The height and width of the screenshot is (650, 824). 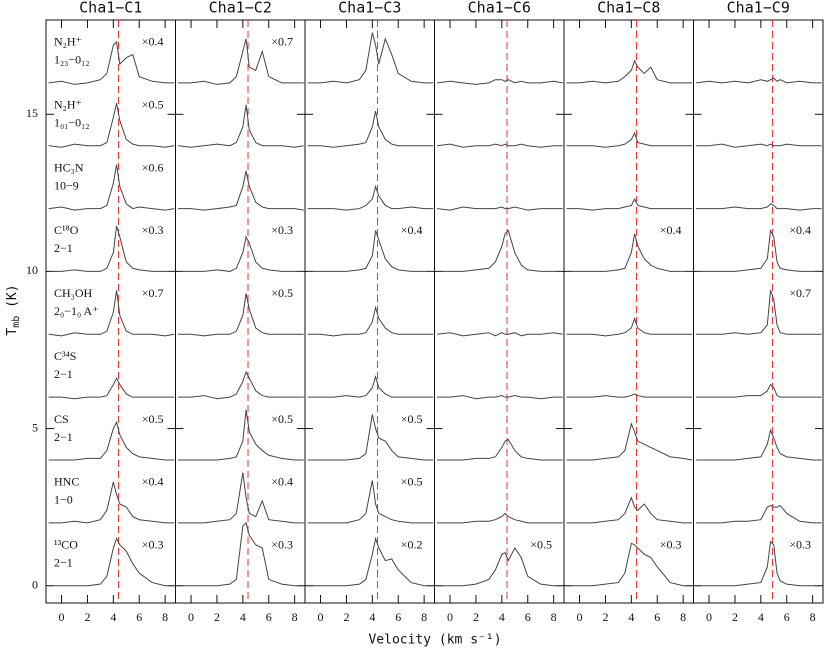 What do you see at coordinates (63, 500) in the screenshot?
I see `species-label: 1−0` at bounding box center [63, 500].